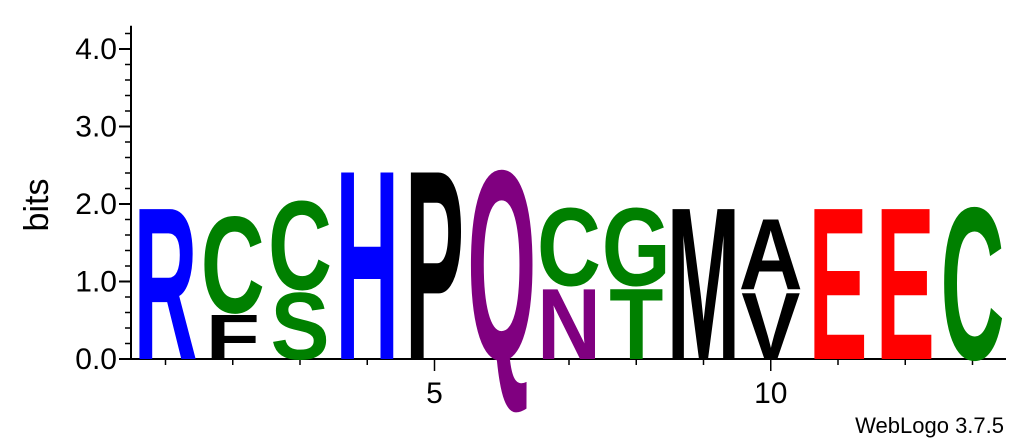  I want to click on logo-column-4: H, so click(367, 265).